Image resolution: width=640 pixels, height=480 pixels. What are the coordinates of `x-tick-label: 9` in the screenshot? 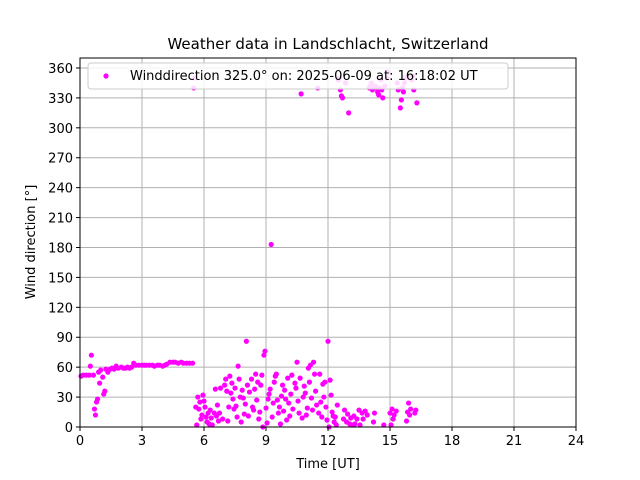 It's located at (266, 441).